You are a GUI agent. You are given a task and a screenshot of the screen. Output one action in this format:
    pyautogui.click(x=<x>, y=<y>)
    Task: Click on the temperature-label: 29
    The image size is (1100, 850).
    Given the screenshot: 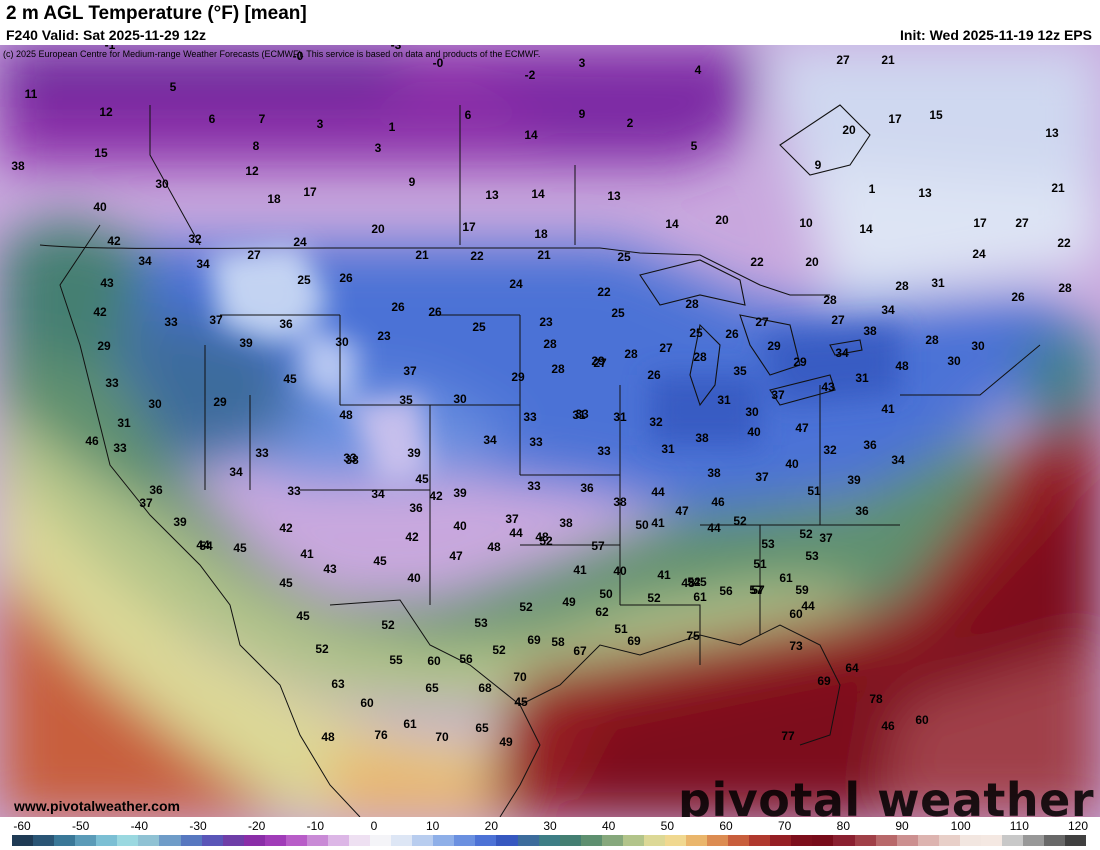 What is the action you would take?
    pyautogui.click(x=598, y=361)
    